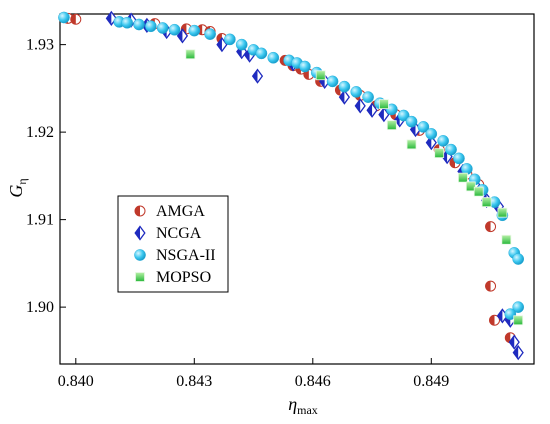  I want to click on y-axis-label: Gη, so click(17, 187).